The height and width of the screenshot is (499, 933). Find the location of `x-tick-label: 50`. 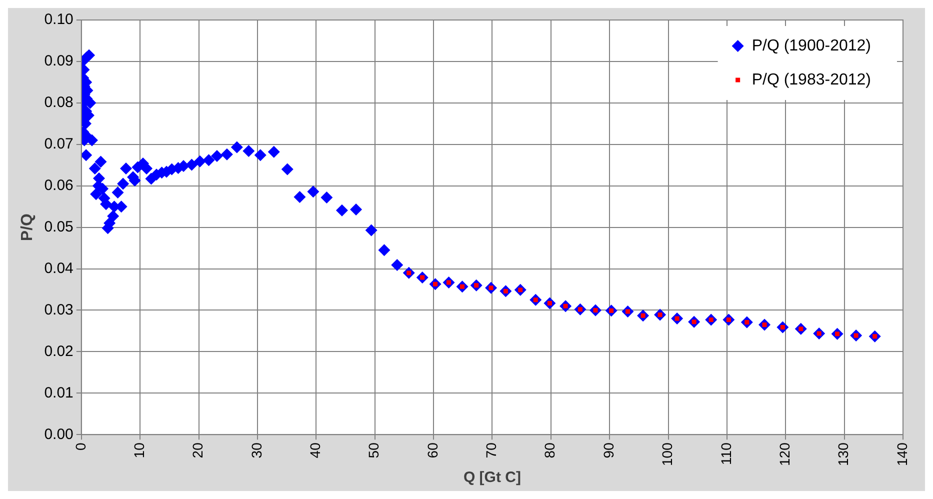

x-tick-label: 50 is located at coordinates (374, 450).